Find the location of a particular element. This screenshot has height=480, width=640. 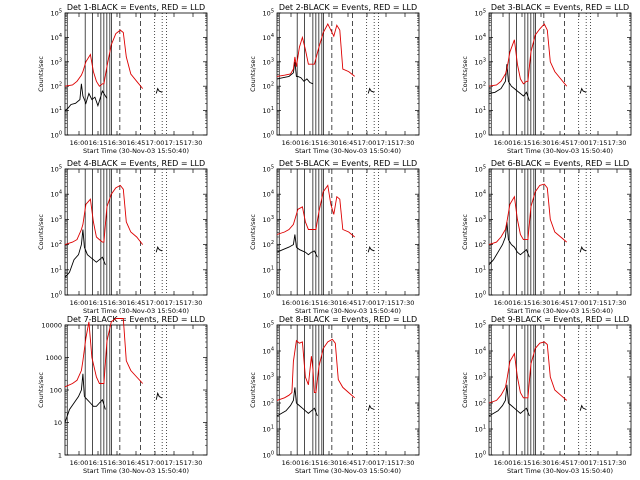

panel-title: Det 4-BLACK = Events, RED = LLD is located at coordinates (136, 163).